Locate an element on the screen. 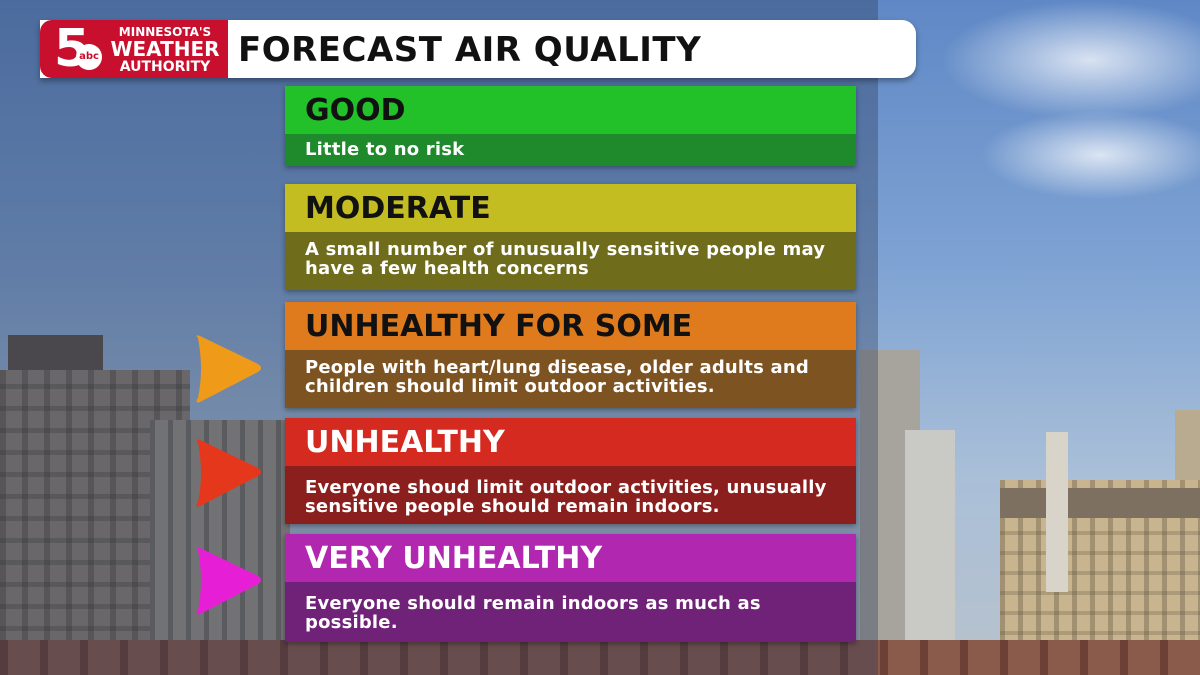 This screenshot has width=1200, height=675. logo-text: MINNESOTA'S WEATHER AUTHORITY is located at coordinates (165, 49).